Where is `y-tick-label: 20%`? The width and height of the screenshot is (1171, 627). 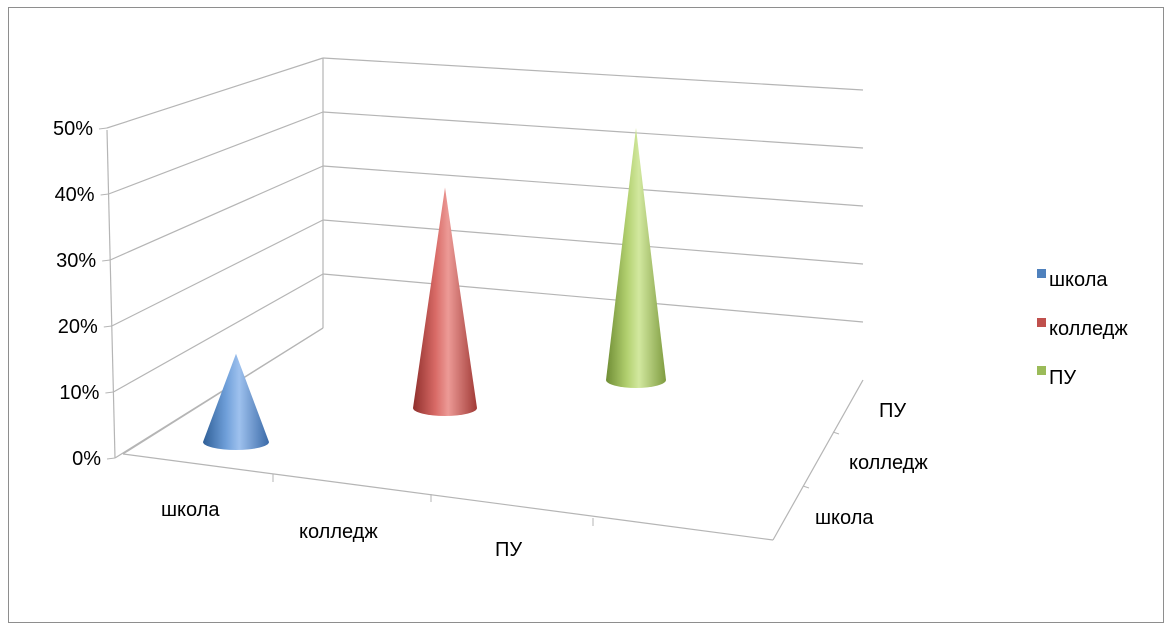 y-tick-label: 20% is located at coordinates (78, 327).